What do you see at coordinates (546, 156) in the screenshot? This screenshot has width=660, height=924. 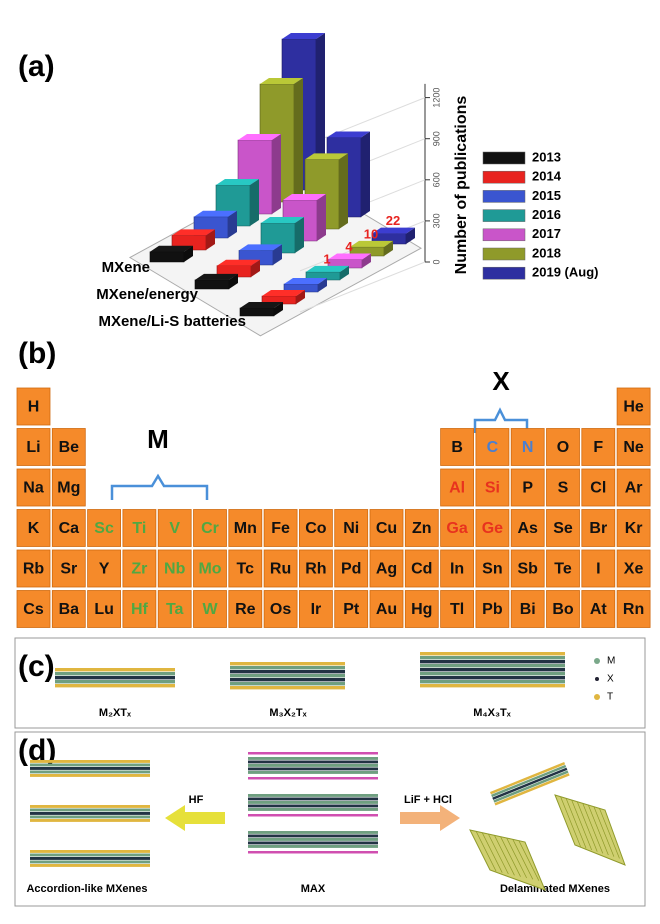 I see `legend-label: 2013` at bounding box center [546, 156].